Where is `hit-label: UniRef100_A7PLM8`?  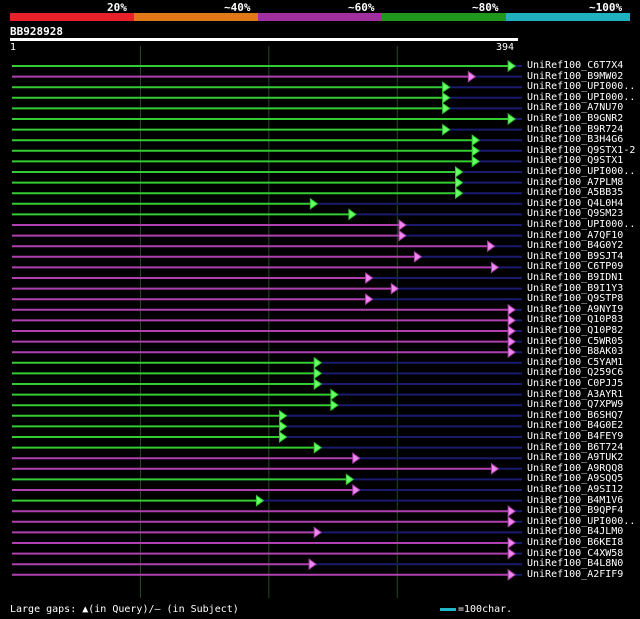 hit-label: UniRef100_A7PLM8 is located at coordinates (575, 182).